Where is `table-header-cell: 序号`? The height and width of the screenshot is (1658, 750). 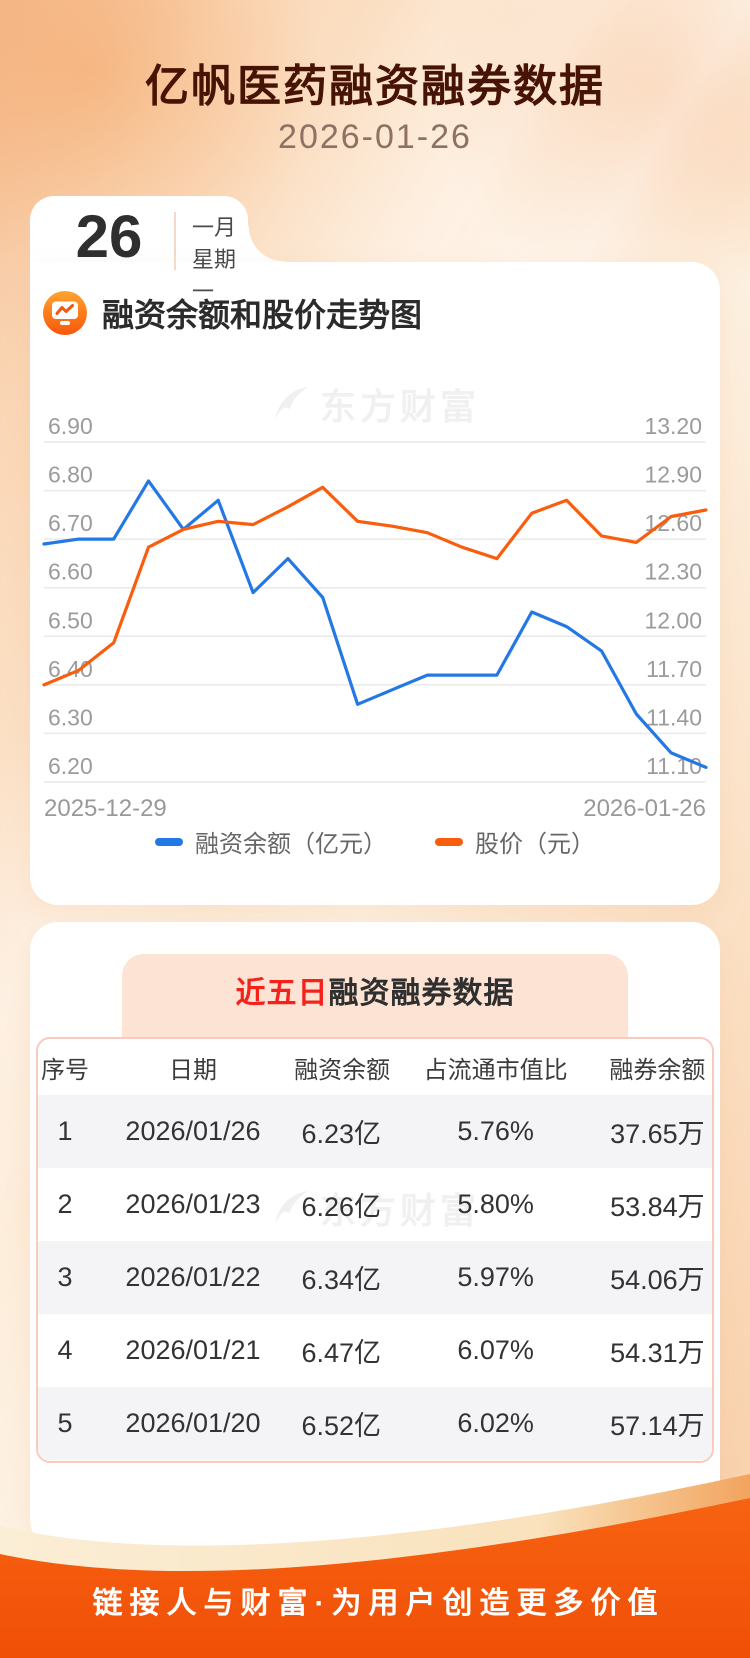 table-header-cell: 序号 is located at coordinates (64, 1070).